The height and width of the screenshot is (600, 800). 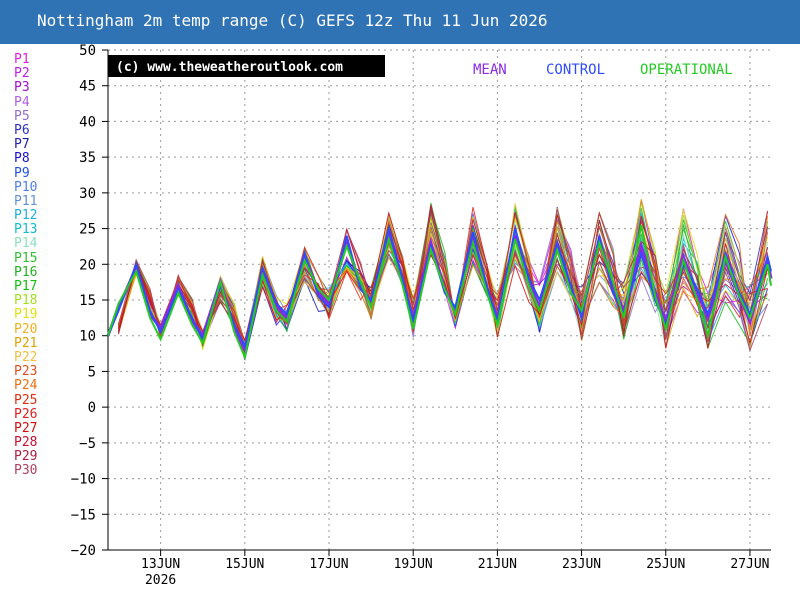 I want to click on x-tick-label: 15JUN, so click(x=244, y=564).